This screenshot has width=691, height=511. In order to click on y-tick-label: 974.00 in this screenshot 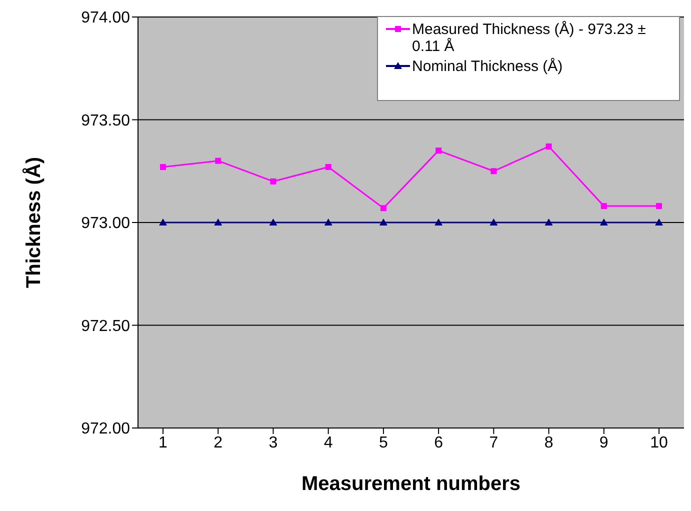, I will do `click(105, 18)`.